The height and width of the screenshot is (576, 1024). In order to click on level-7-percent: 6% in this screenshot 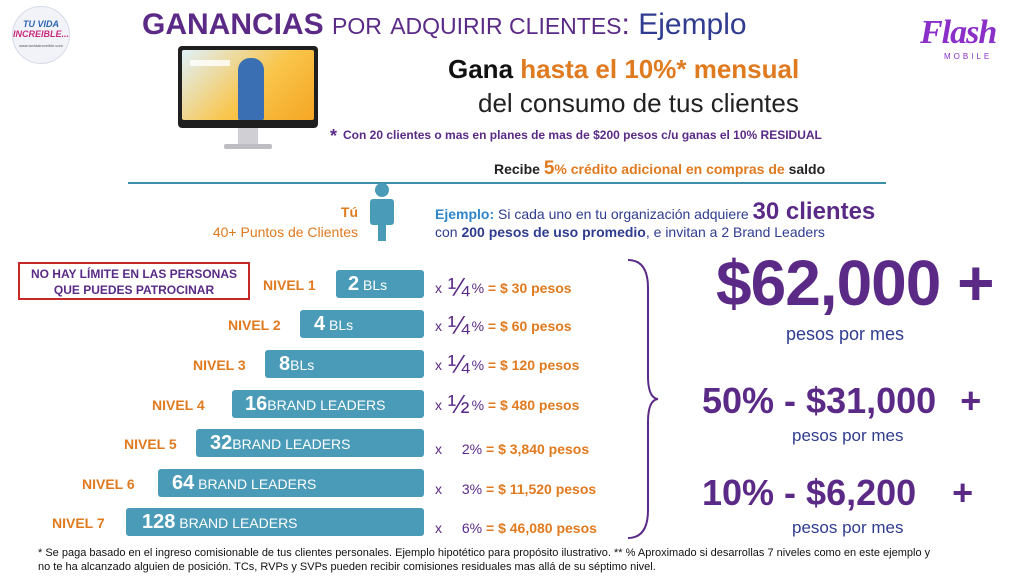, I will do `click(472, 528)`.